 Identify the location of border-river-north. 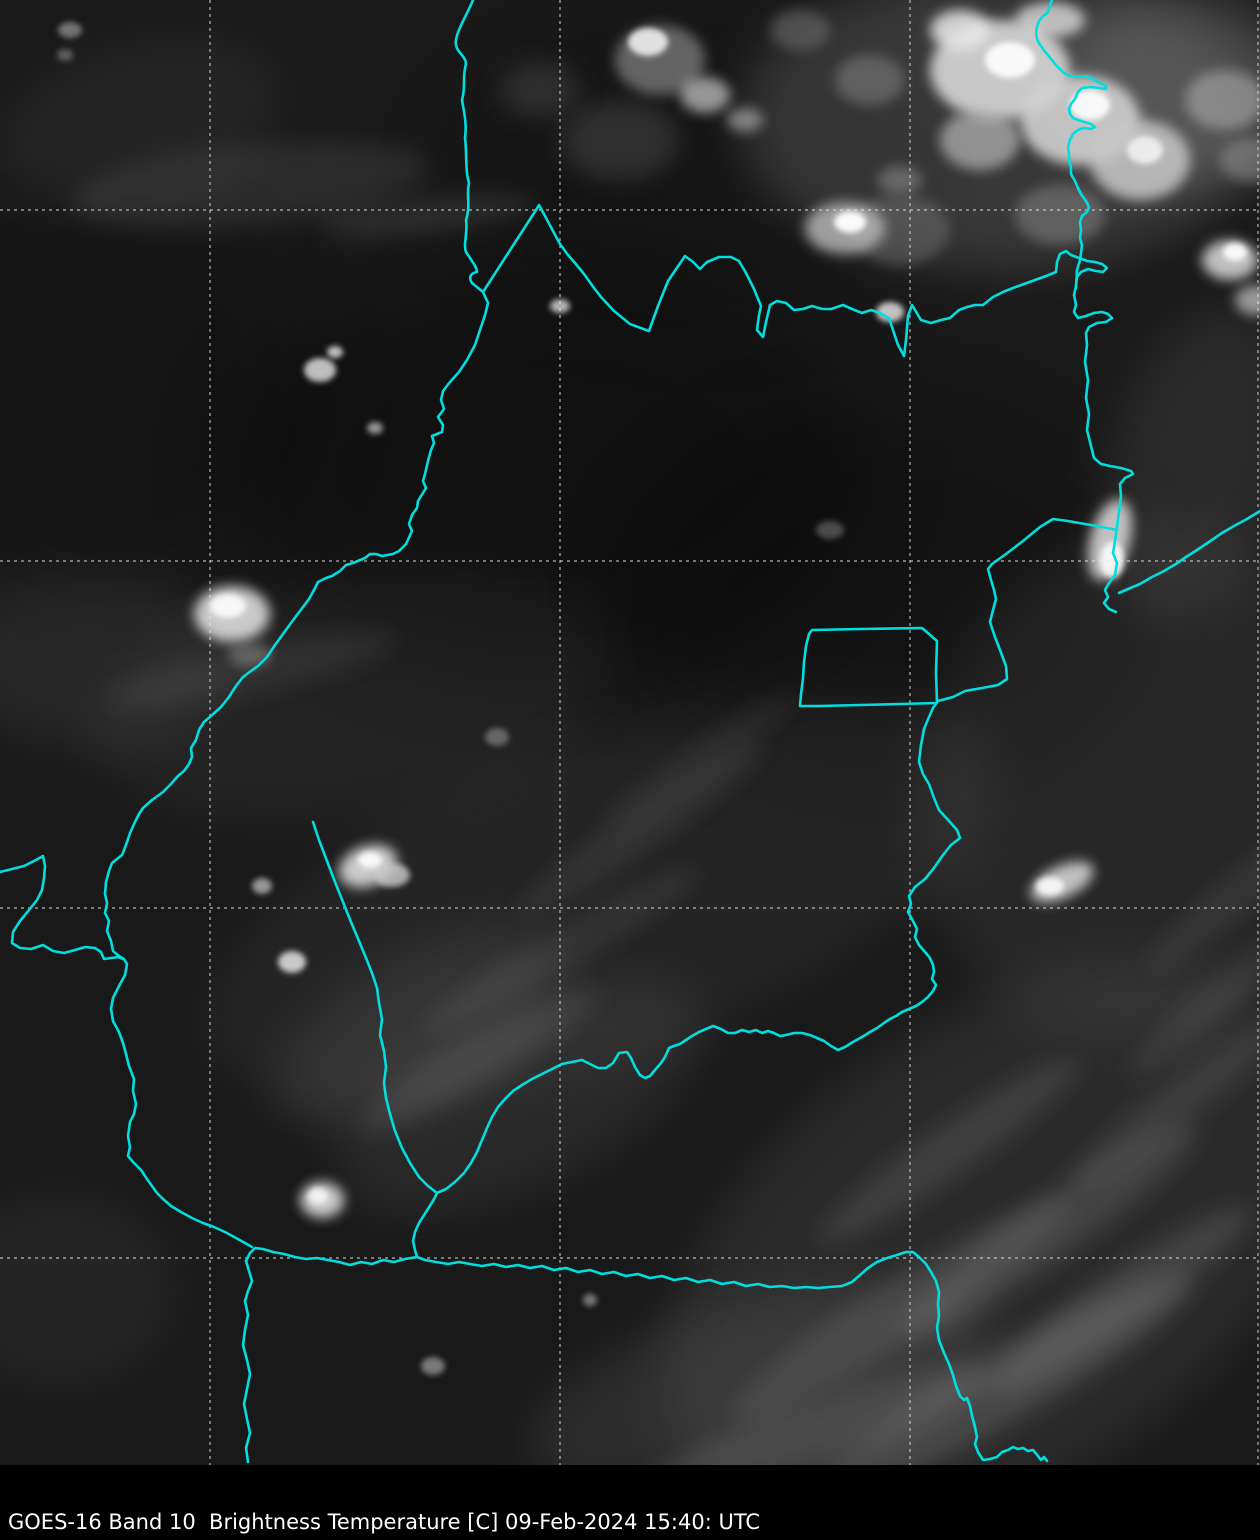
(469, 147).